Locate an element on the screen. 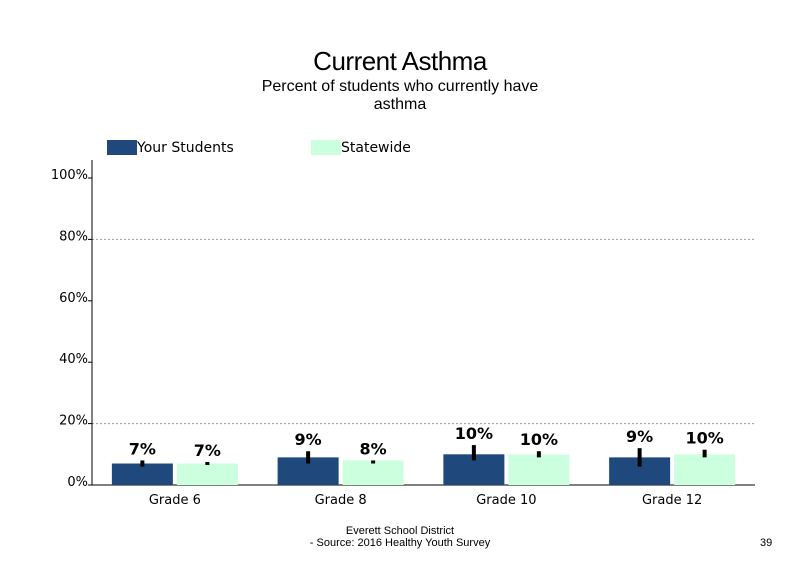 The width and height of the screenshot is (800, 568). subtitle-line-2: asthma is located at coordinates (400, 104).